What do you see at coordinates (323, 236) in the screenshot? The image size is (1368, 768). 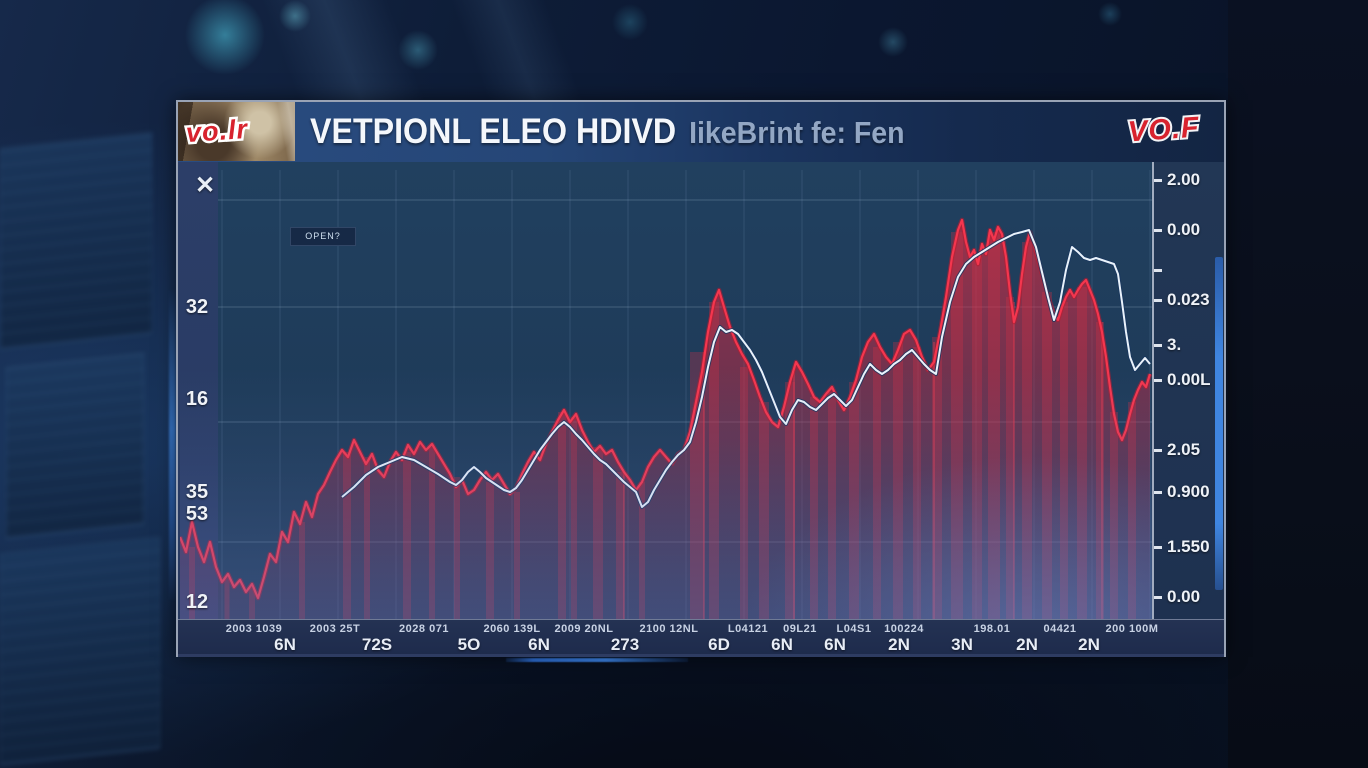 I see `open-badge: OPEN?` at bounding box center [323, 236].